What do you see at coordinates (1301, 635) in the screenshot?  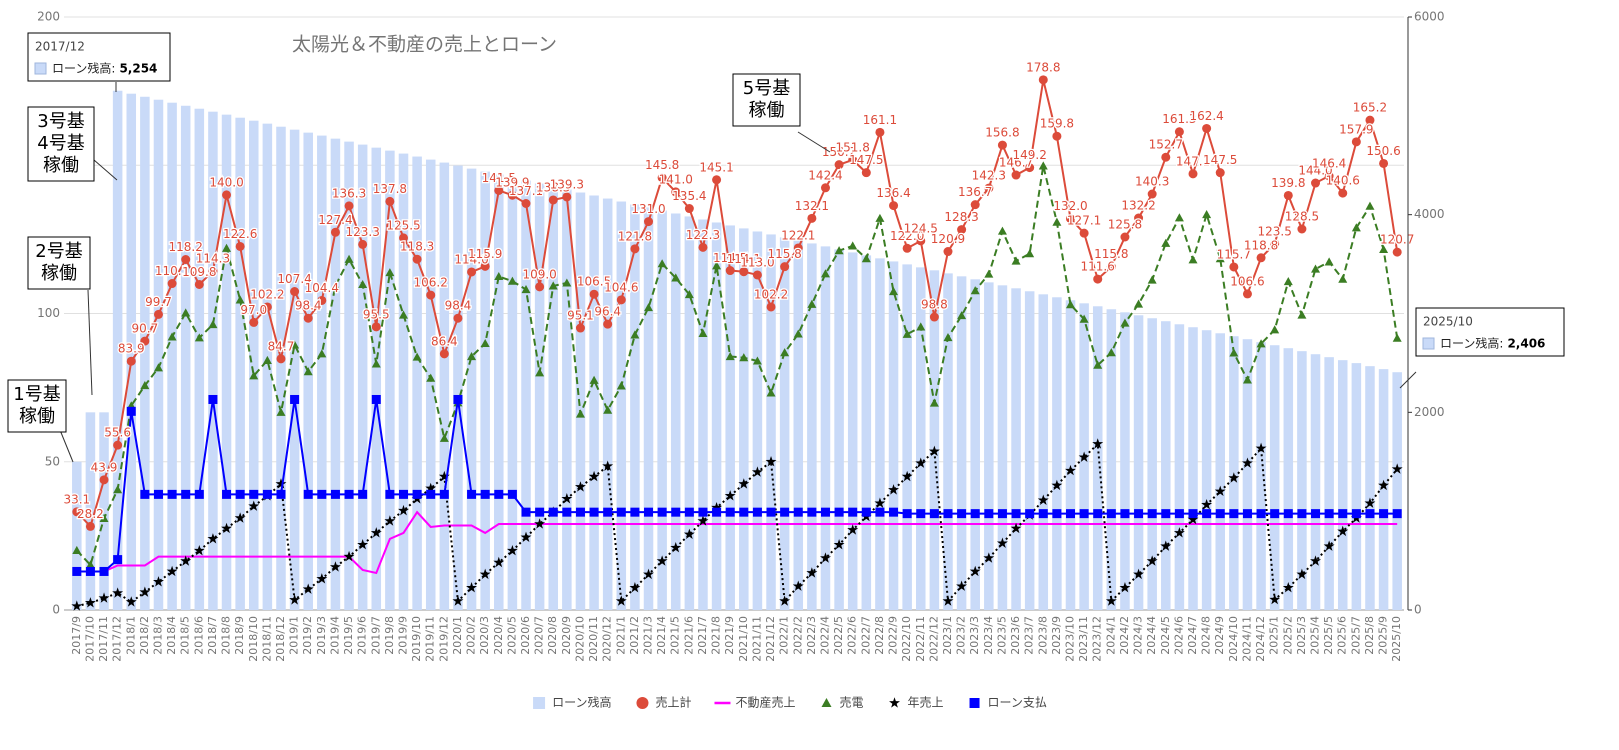 I see `x-tick-label: 2025/3` at bounding box center [1301, 635].